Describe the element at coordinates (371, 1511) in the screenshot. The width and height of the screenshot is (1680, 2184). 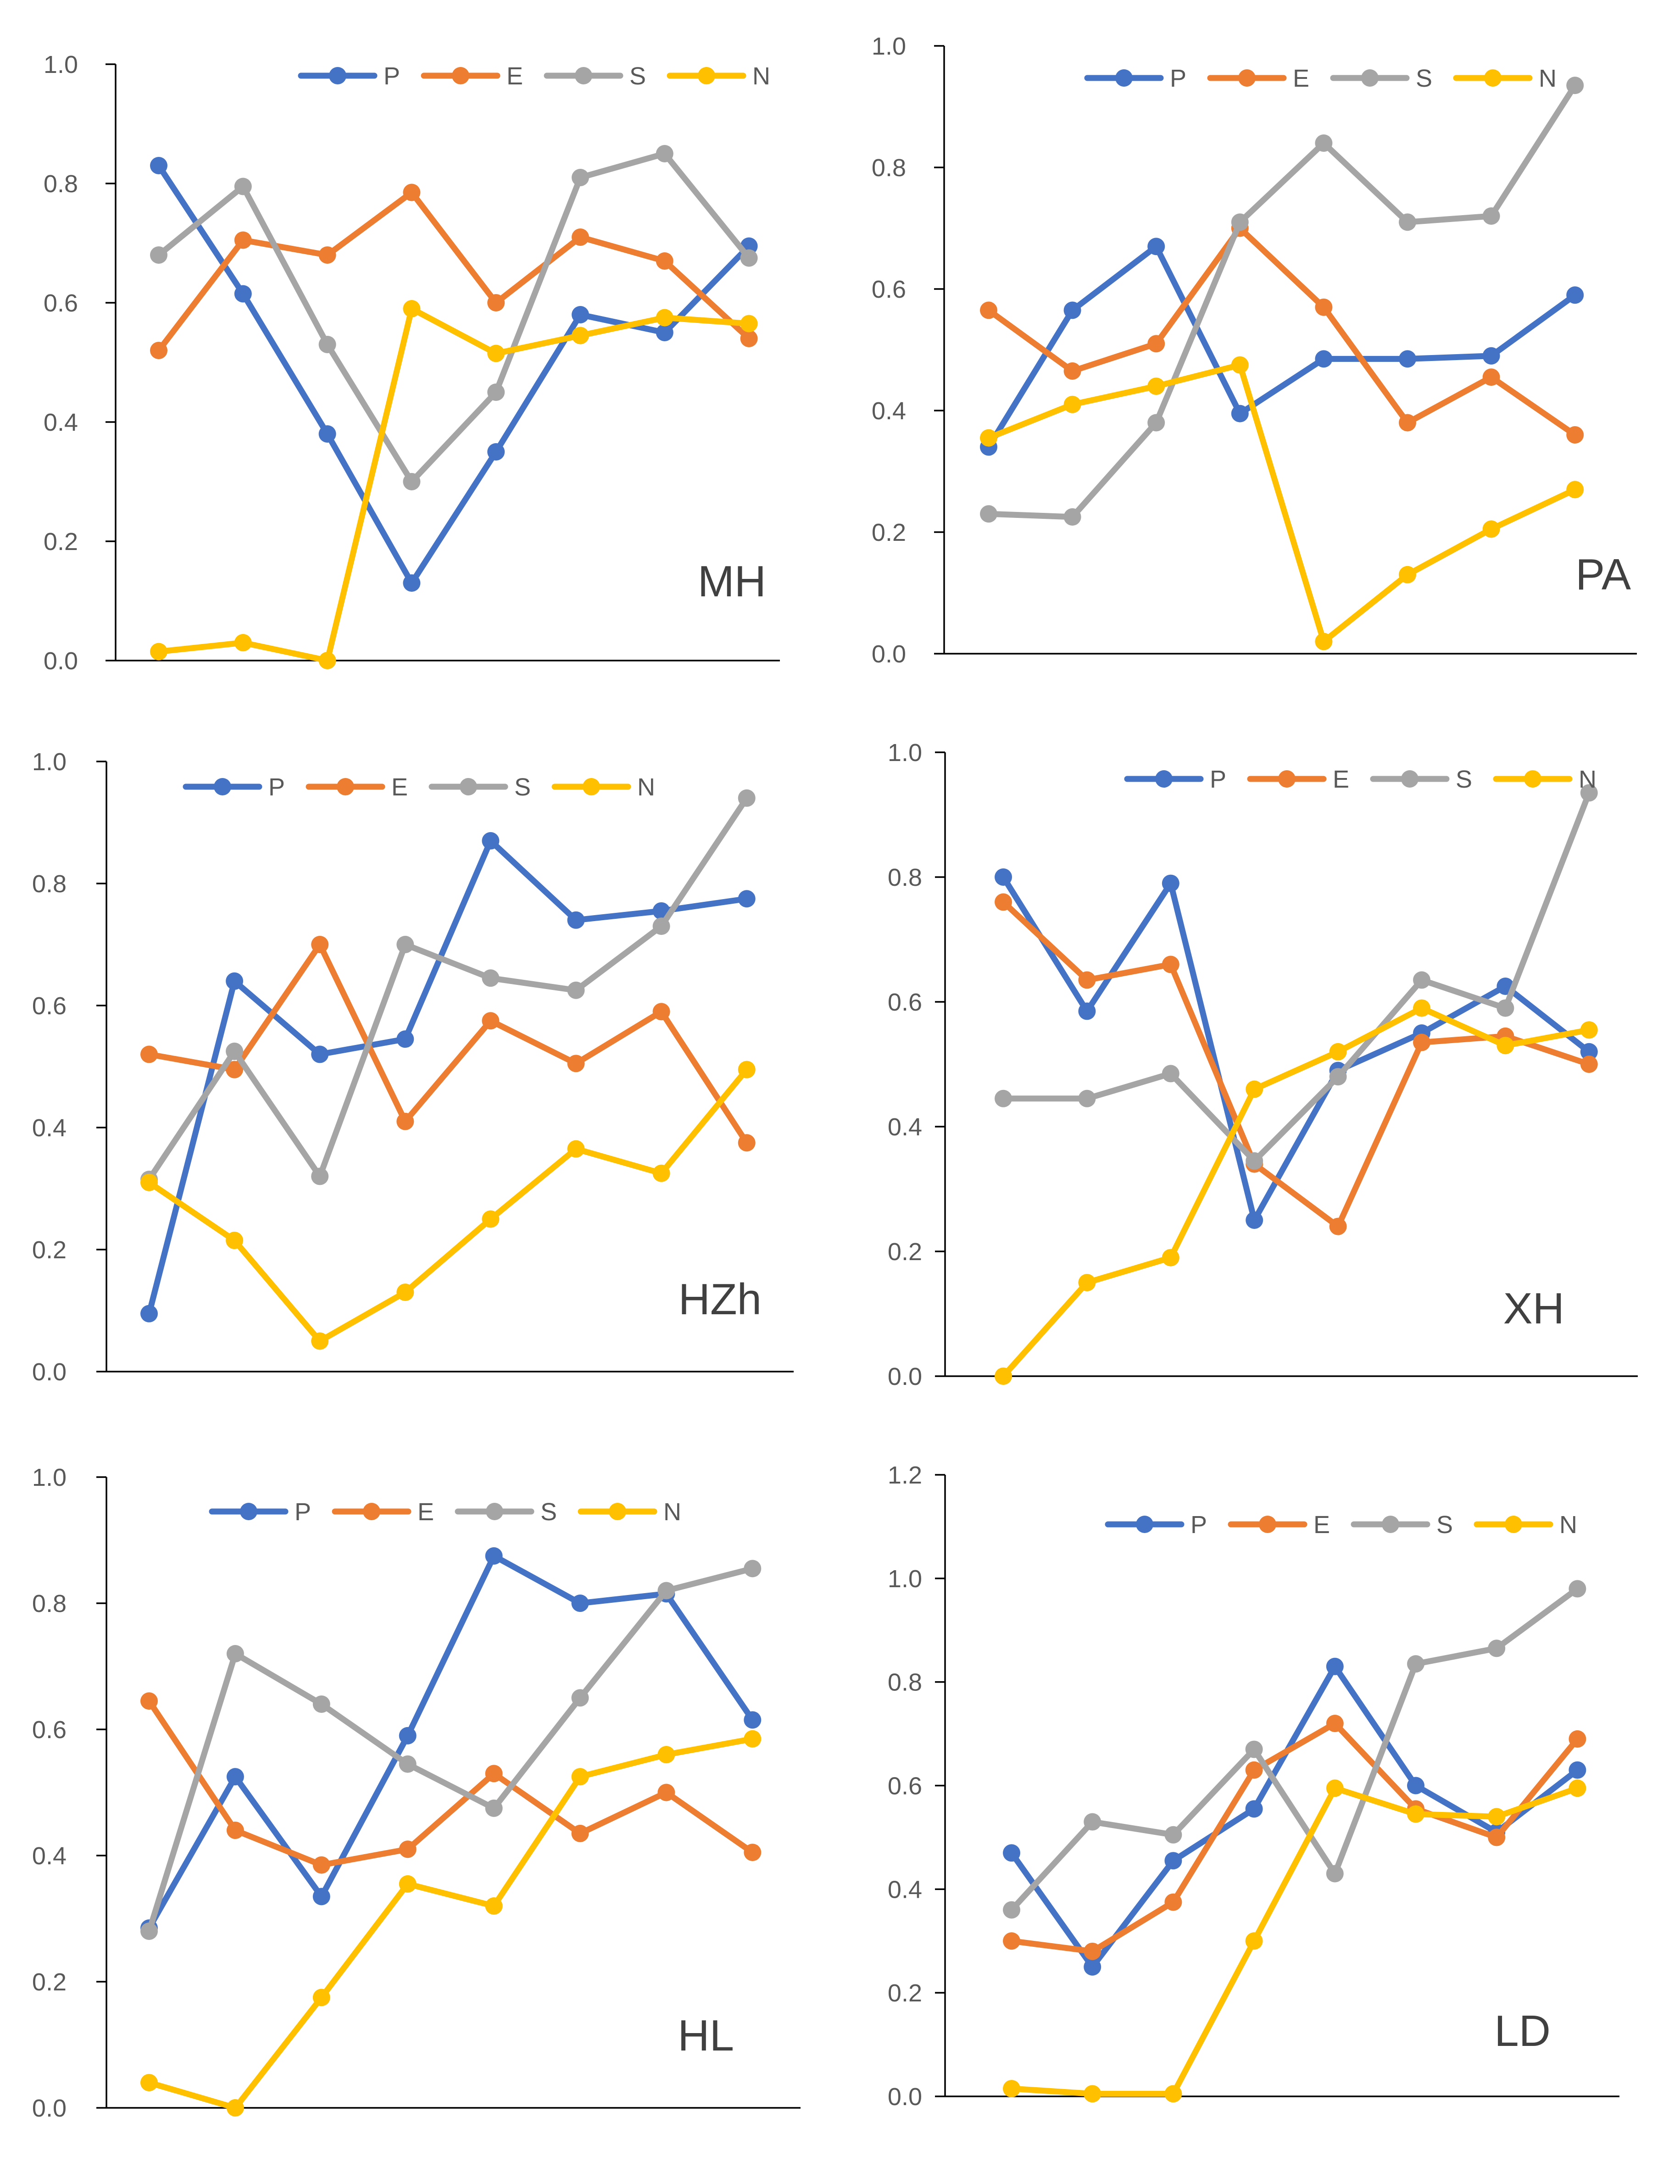
I see `legend-marker-e` at that location.